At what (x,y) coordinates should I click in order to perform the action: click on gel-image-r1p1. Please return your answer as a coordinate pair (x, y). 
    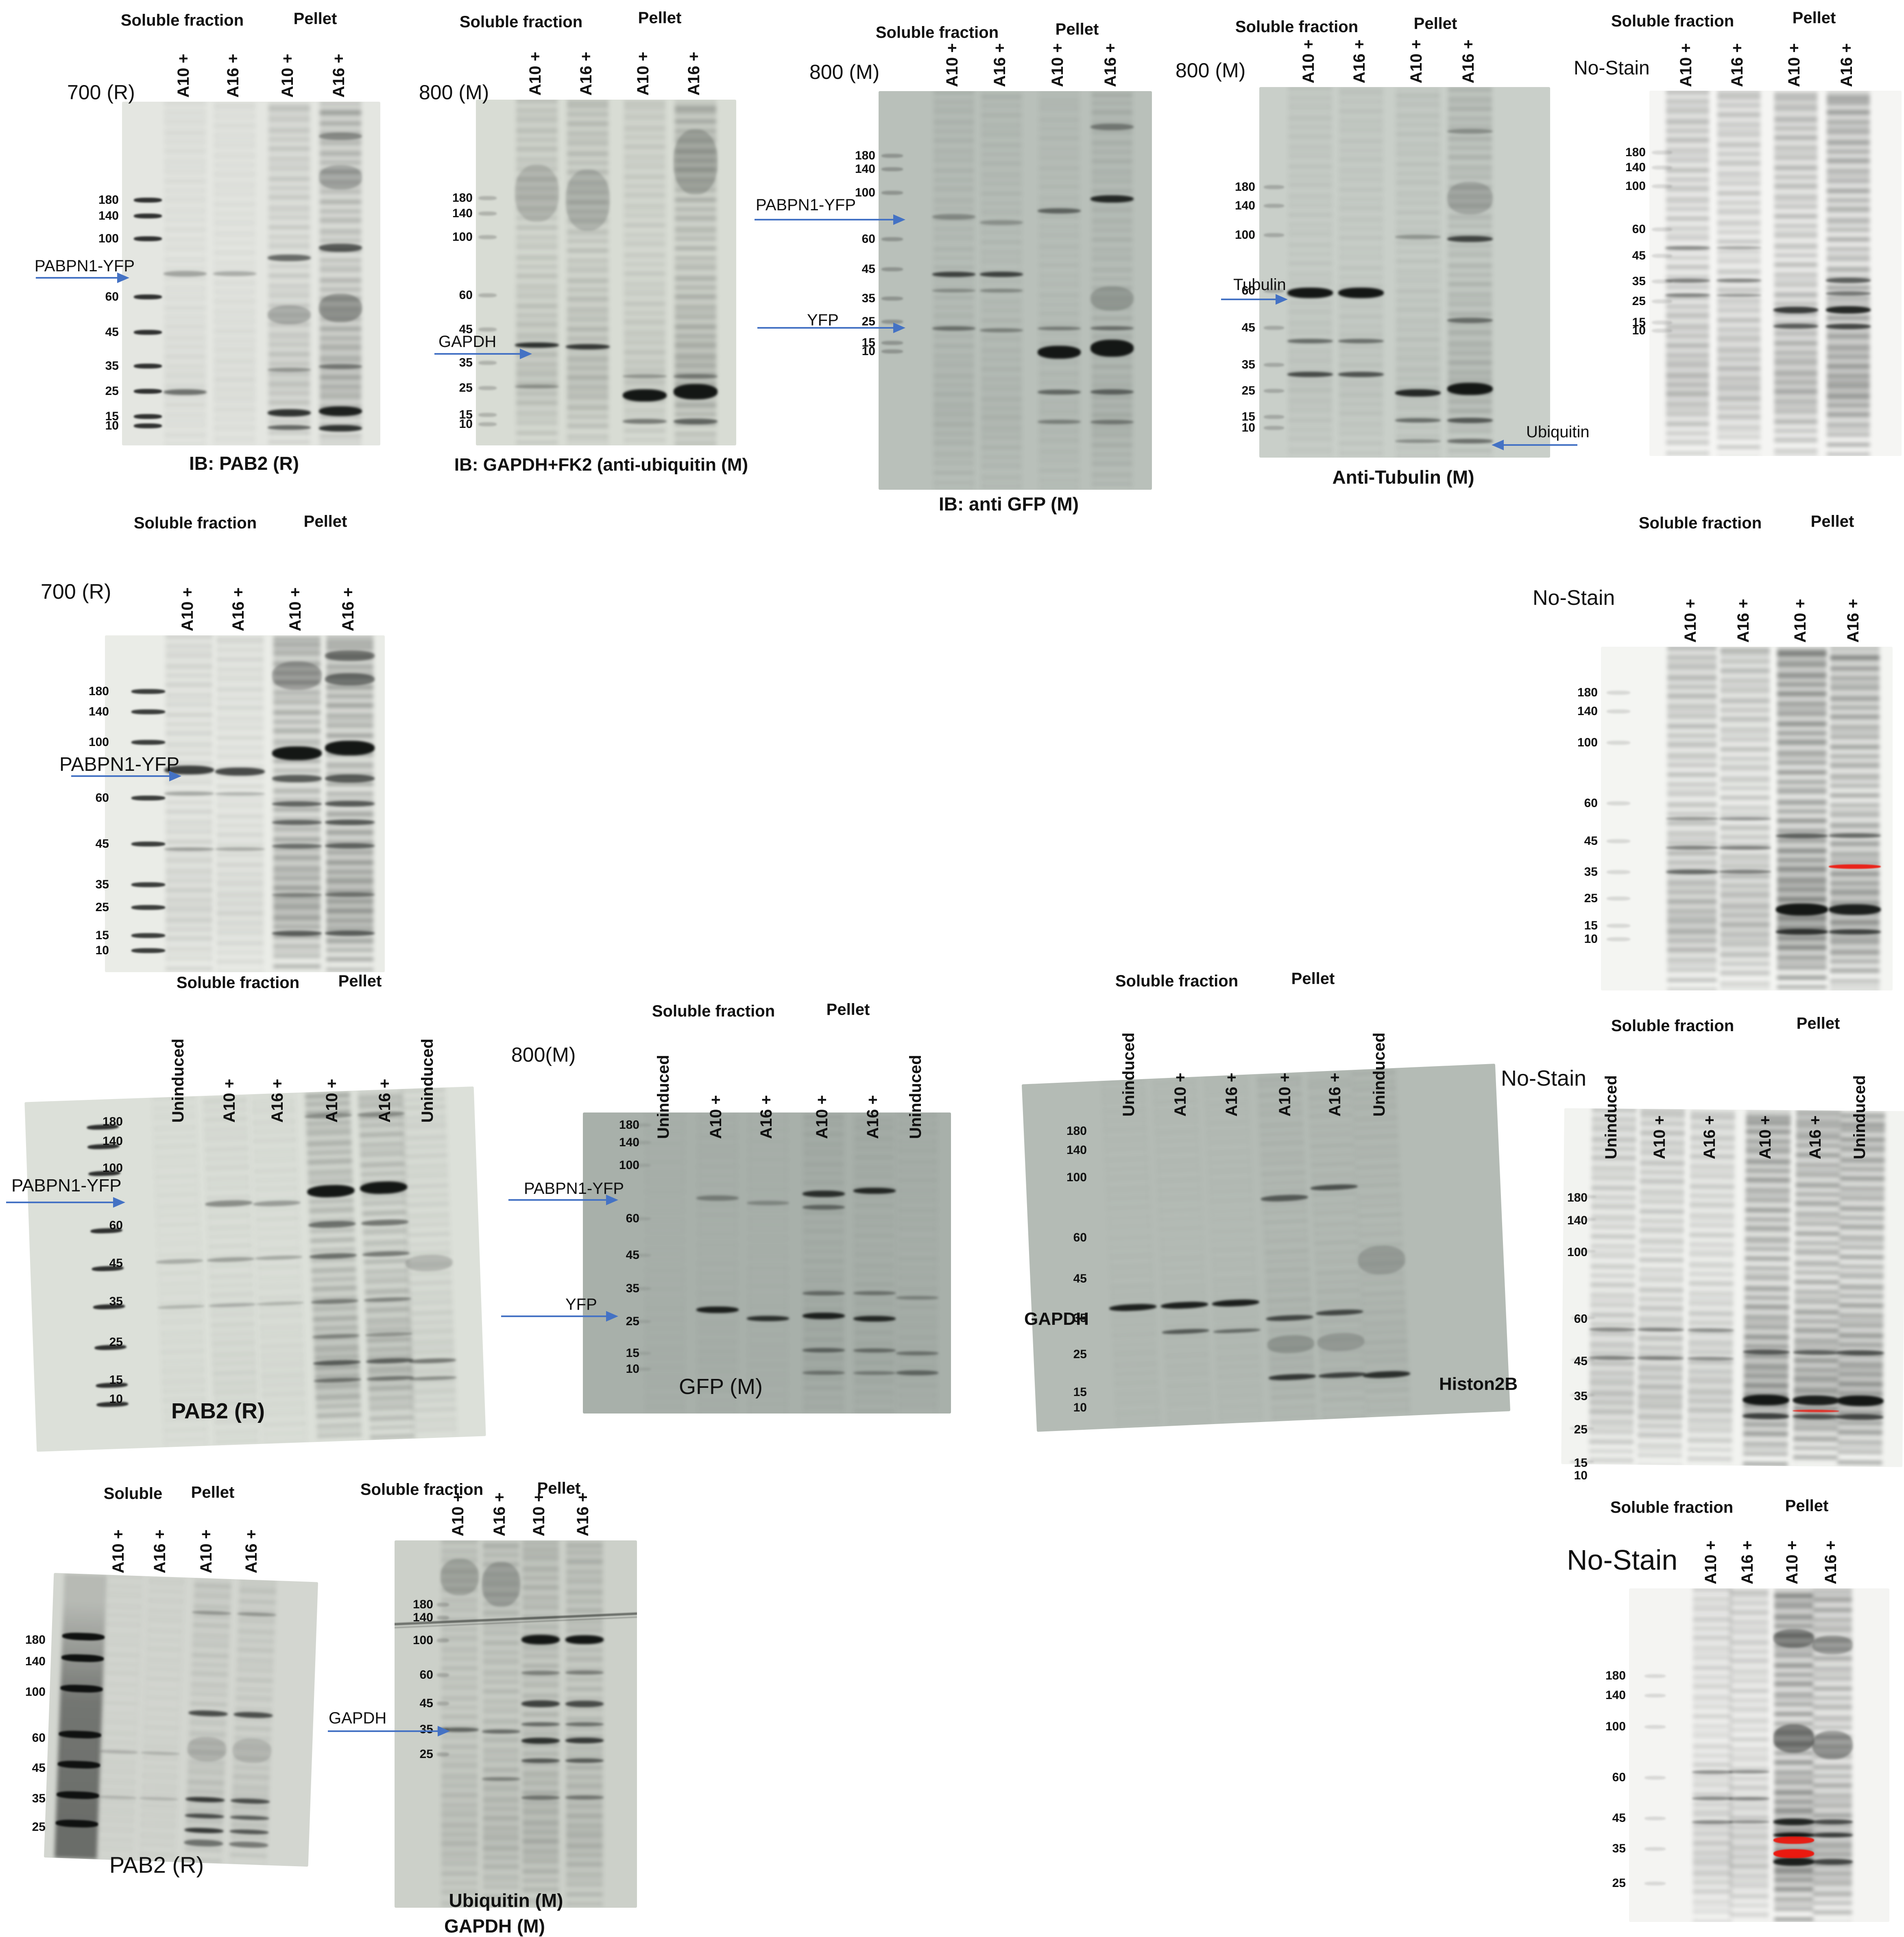
    Looking at the image, I should click on (251, 273).